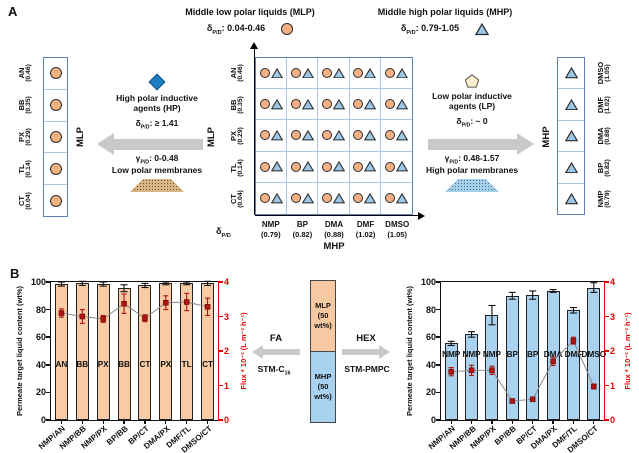 The height and width of the screenshot is (453, 639). Describe the element at coordinates (124, 354) in the screenshot. I see `bar-bp-bb` at that location.